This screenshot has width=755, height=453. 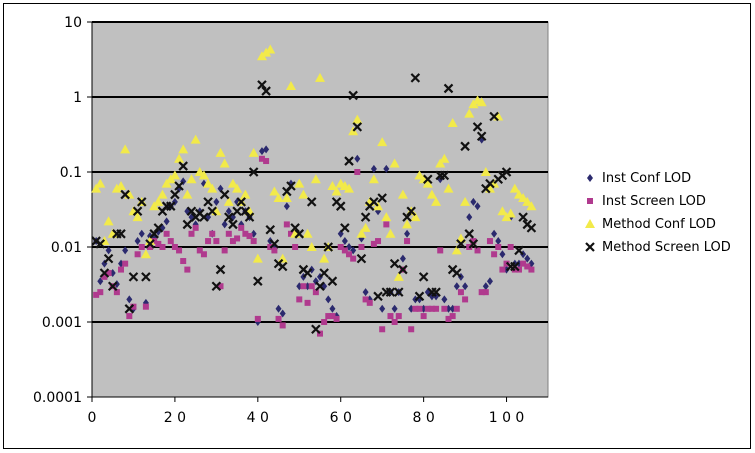 What do you see at coordinates (92, 418) in the screenshot?
I see `x-tick-label: 0` at bounding box center [92, 418].